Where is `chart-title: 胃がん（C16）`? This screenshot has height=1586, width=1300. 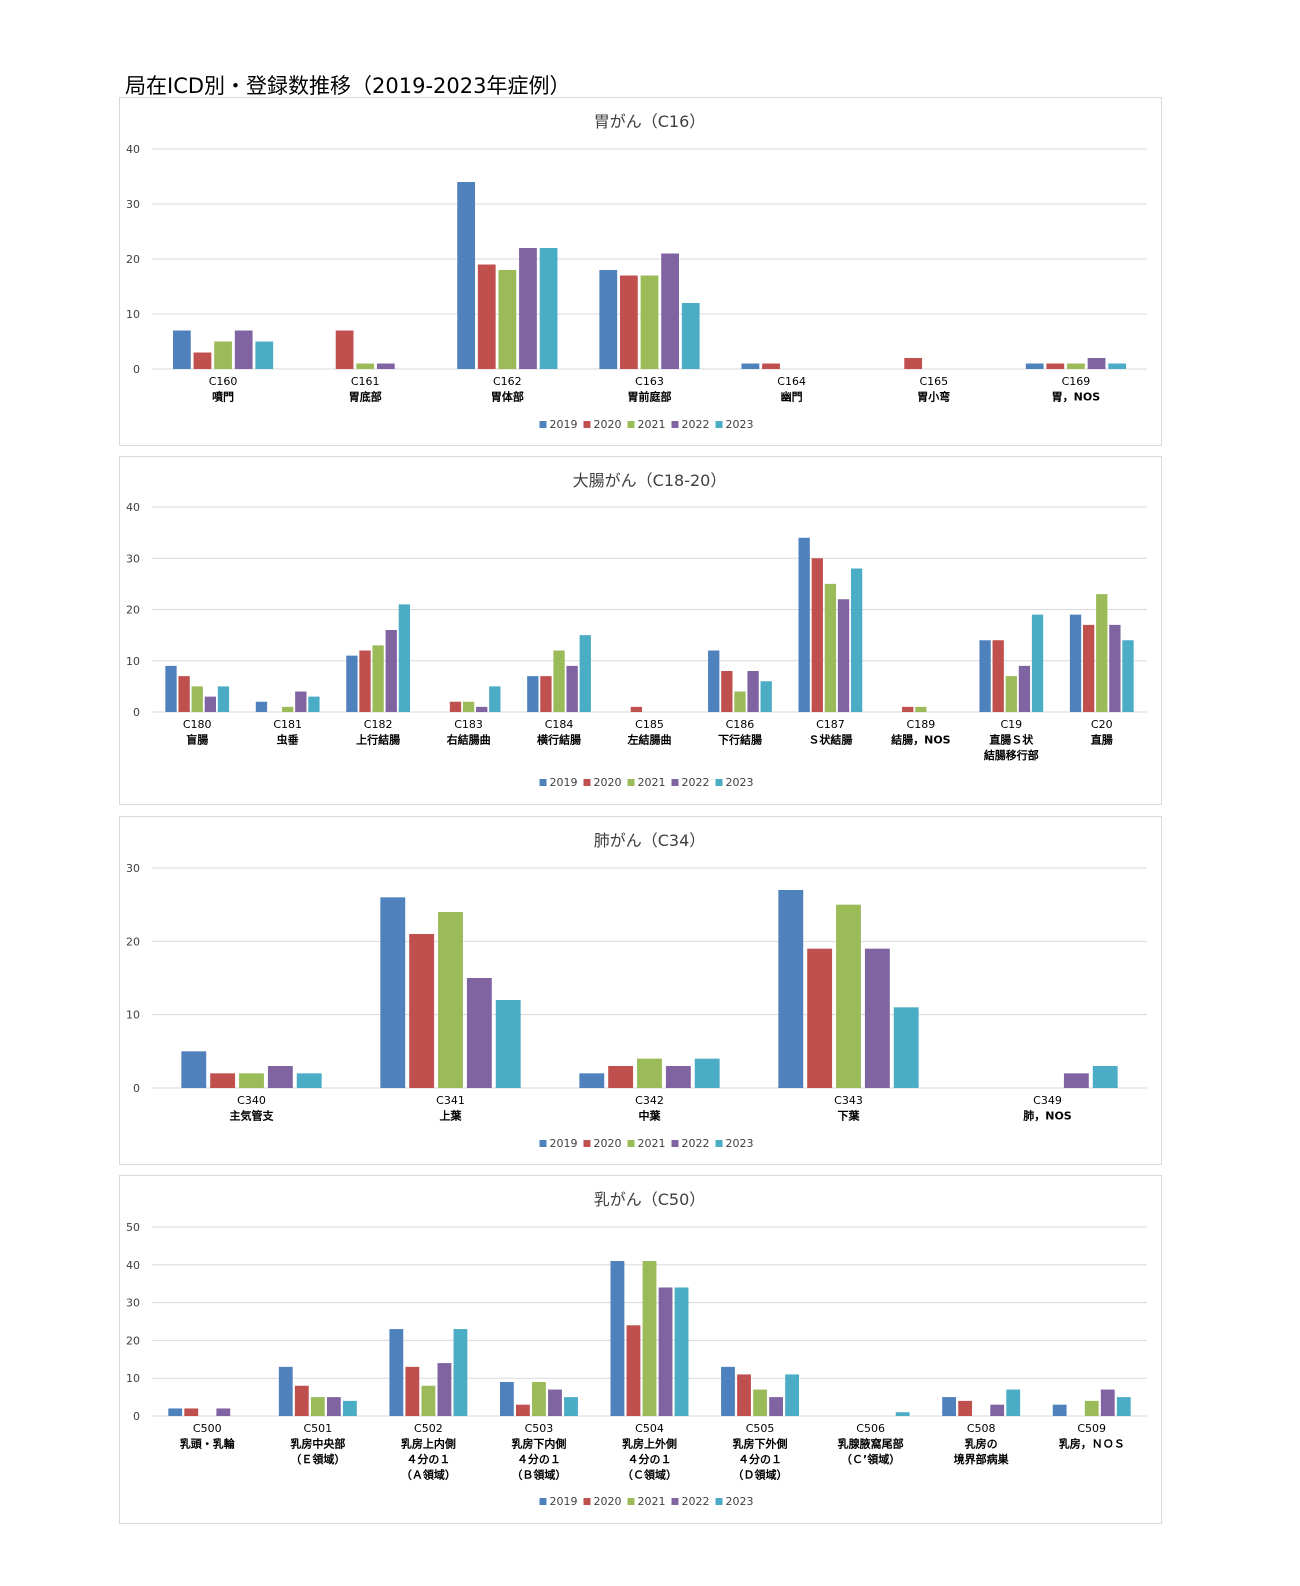 chart-title: 胃がん（C16） is located at coordinates (650, 121).